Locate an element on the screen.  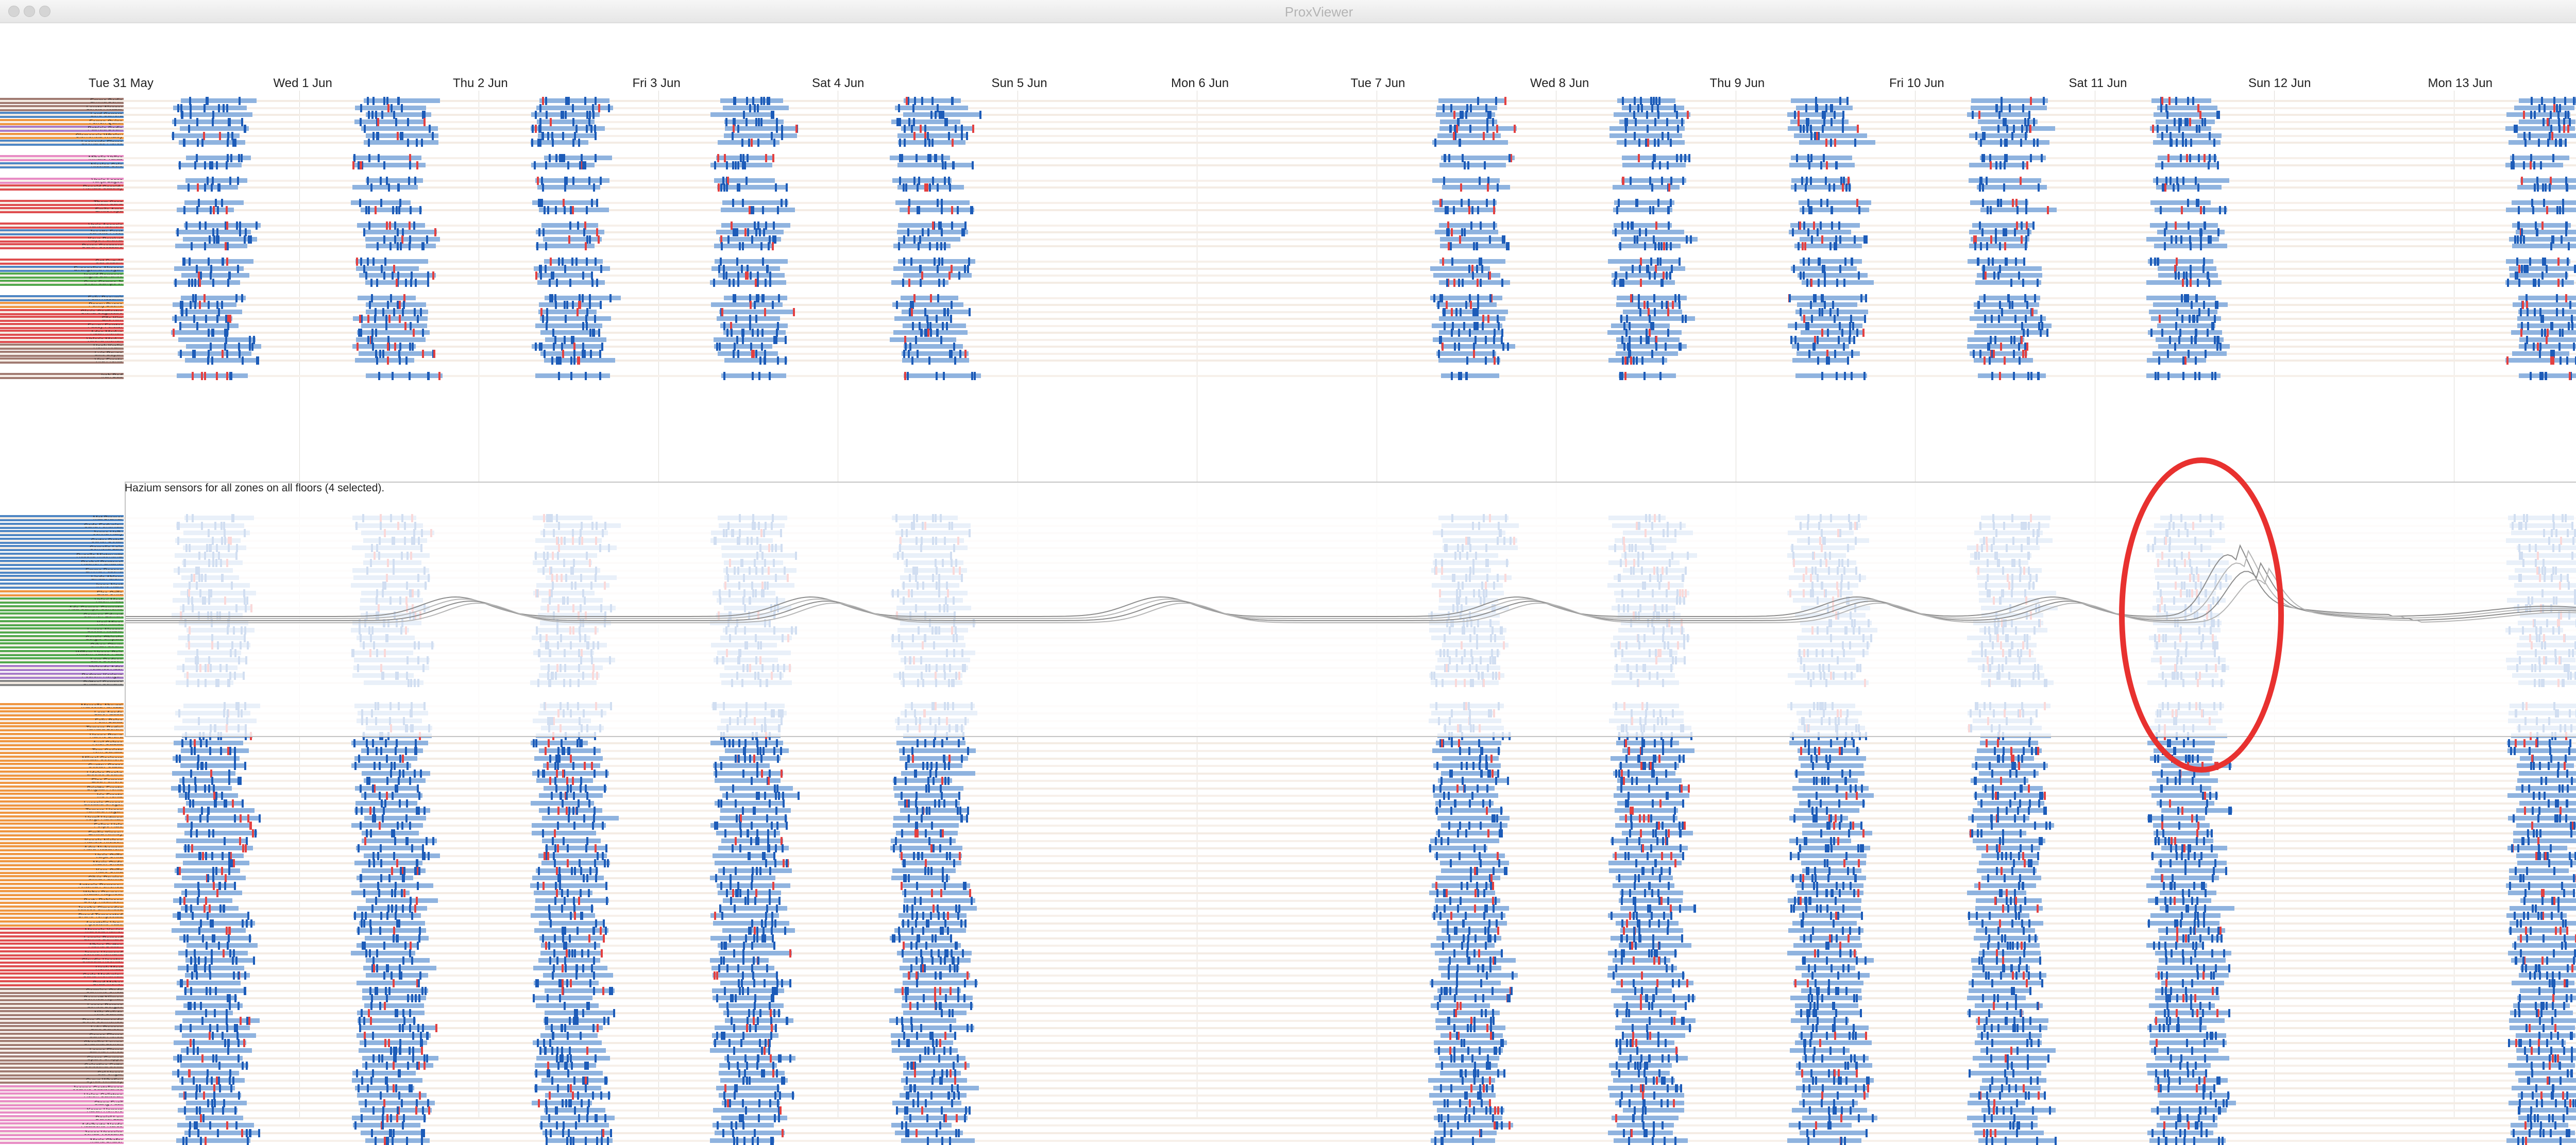
day-label: Mon 6 Jun is located at coordinates (1200, 83).